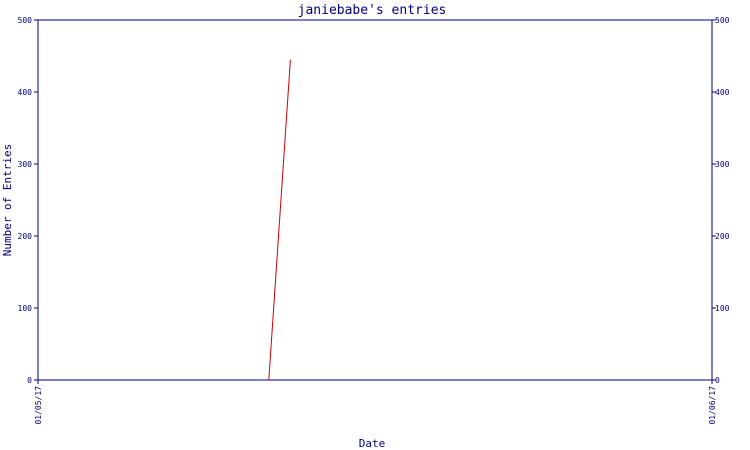  I want to click on y-tick-label-left: 200, so click(25, 236).